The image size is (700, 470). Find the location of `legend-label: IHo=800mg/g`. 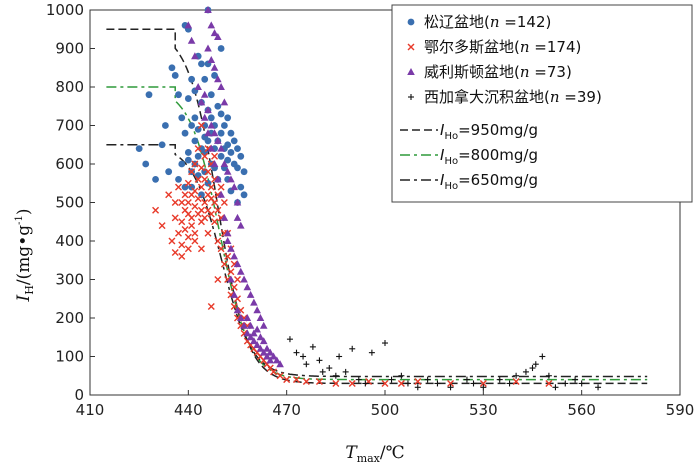

legend-label: IHo=800mg/g is located at coordinates (489, 156).